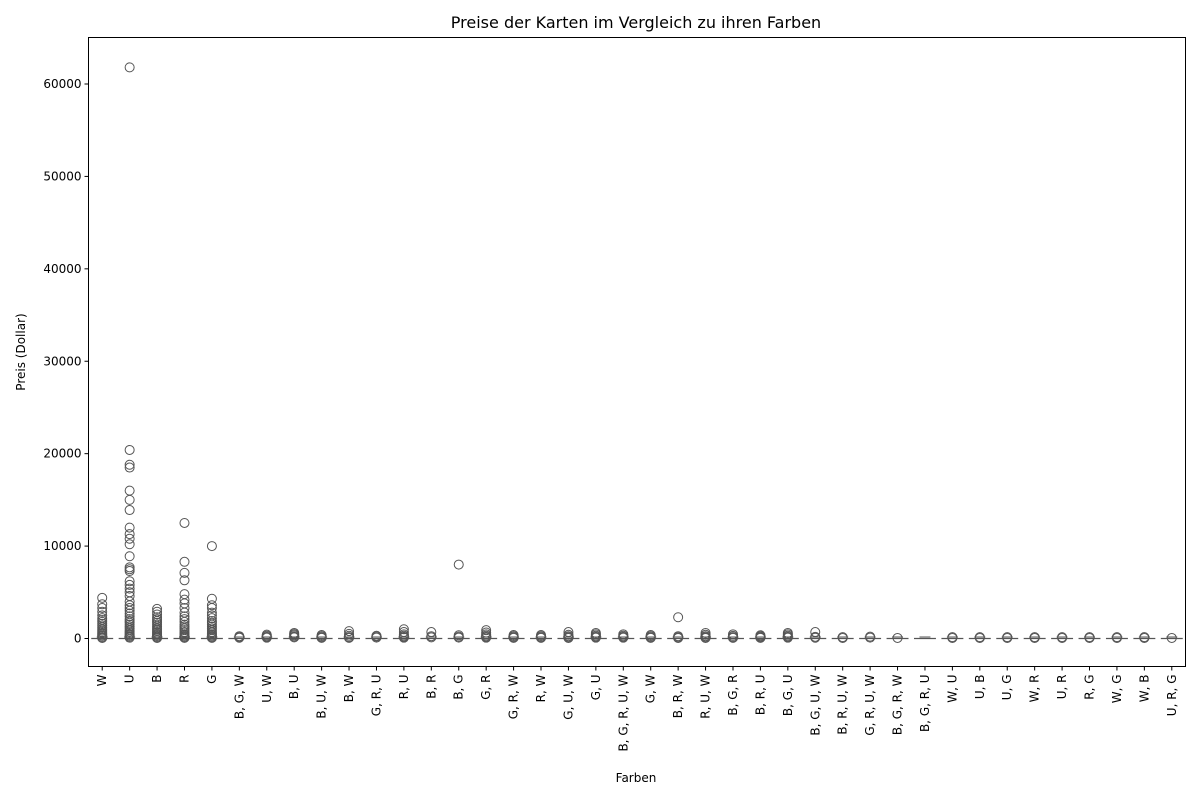 This screenshot has width=1200, height=800. I want to click on x-tick-label: U, B, so click(980, 687).